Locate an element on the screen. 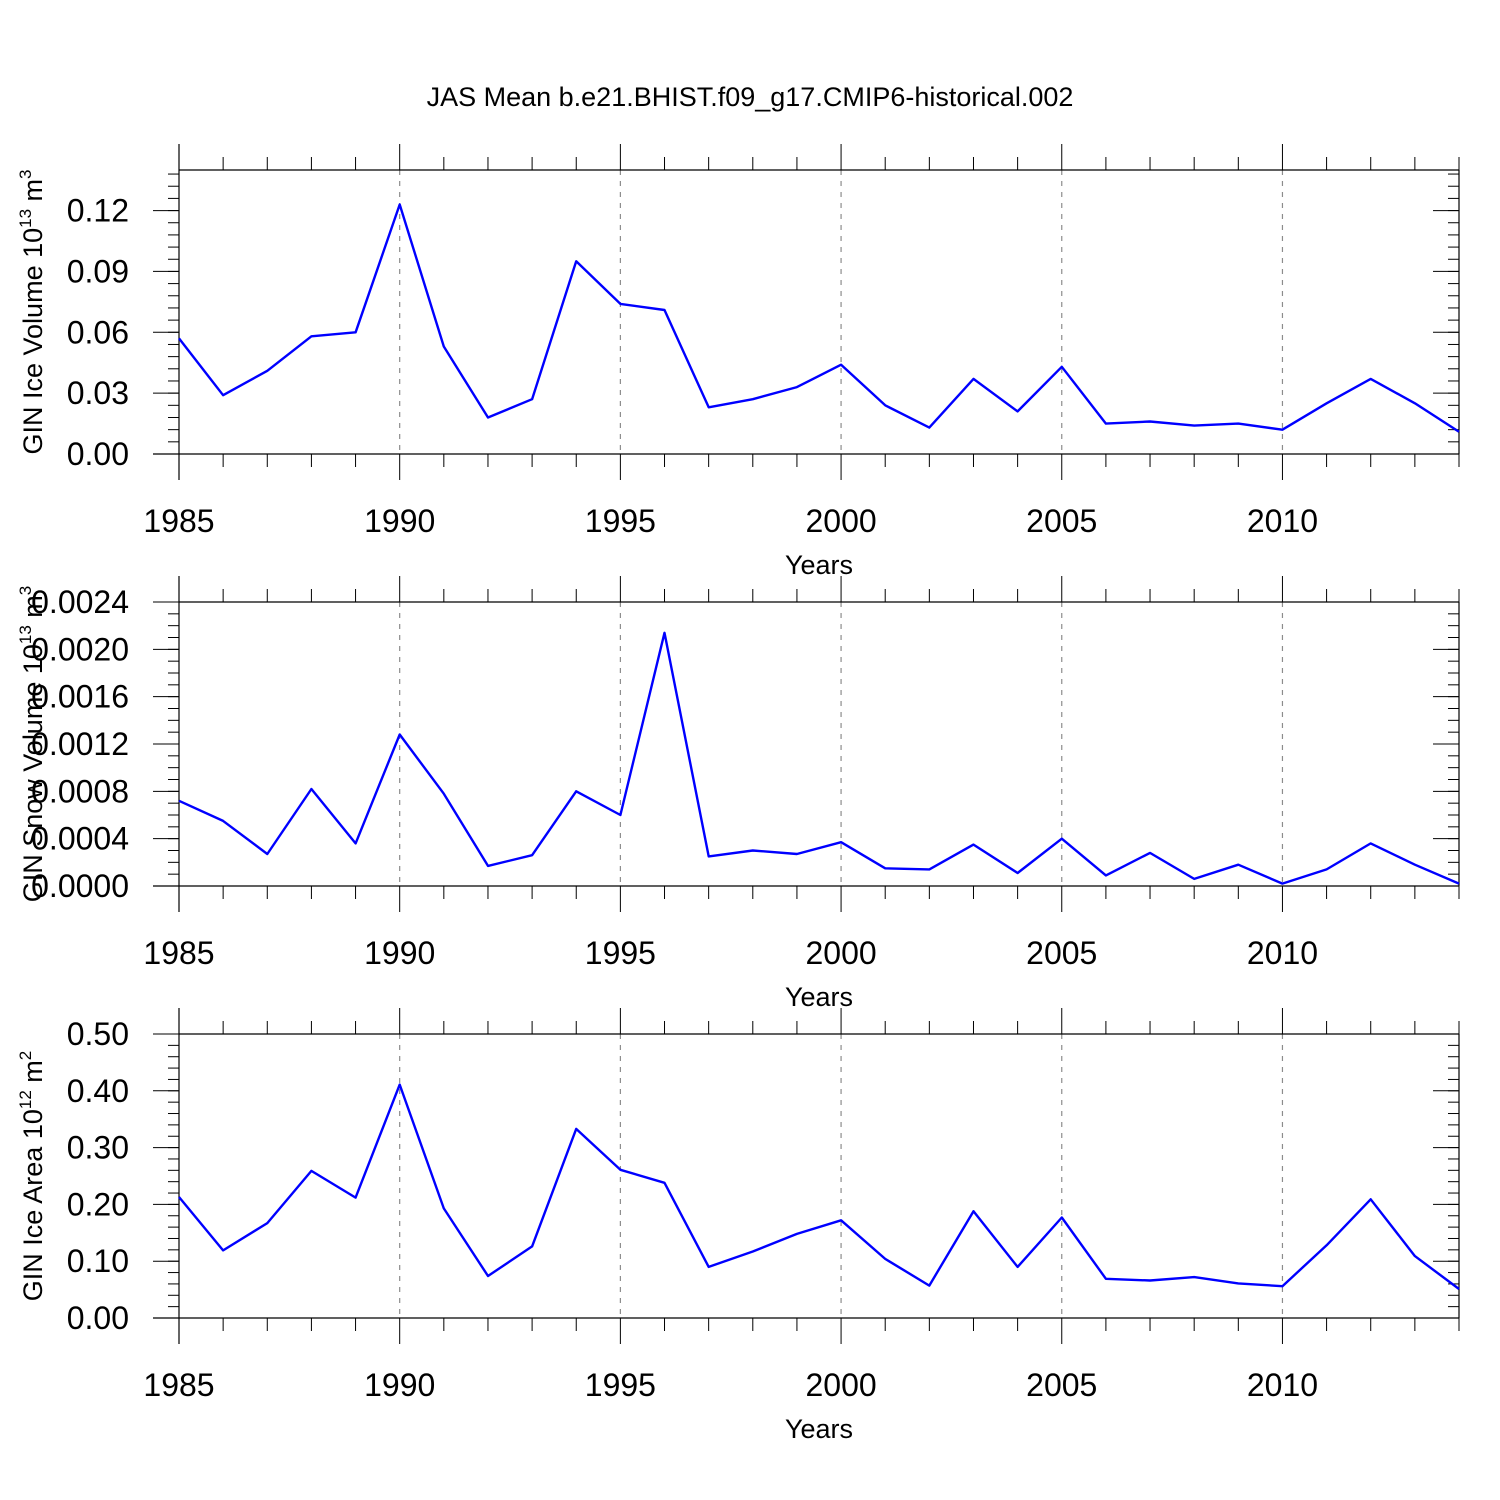  y-axis-title: GIN Snow Volume 1013 m3 is located at coordinates (32, 744).